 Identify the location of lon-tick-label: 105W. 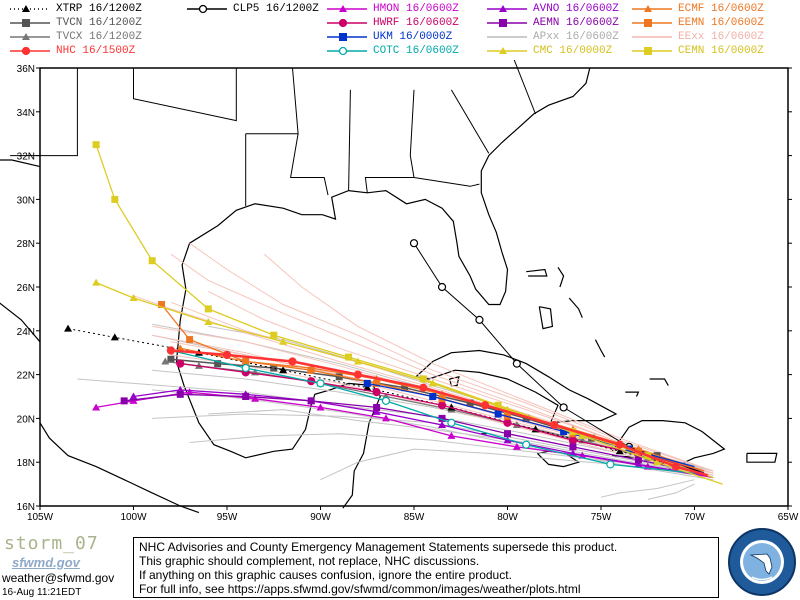
(40, 517).